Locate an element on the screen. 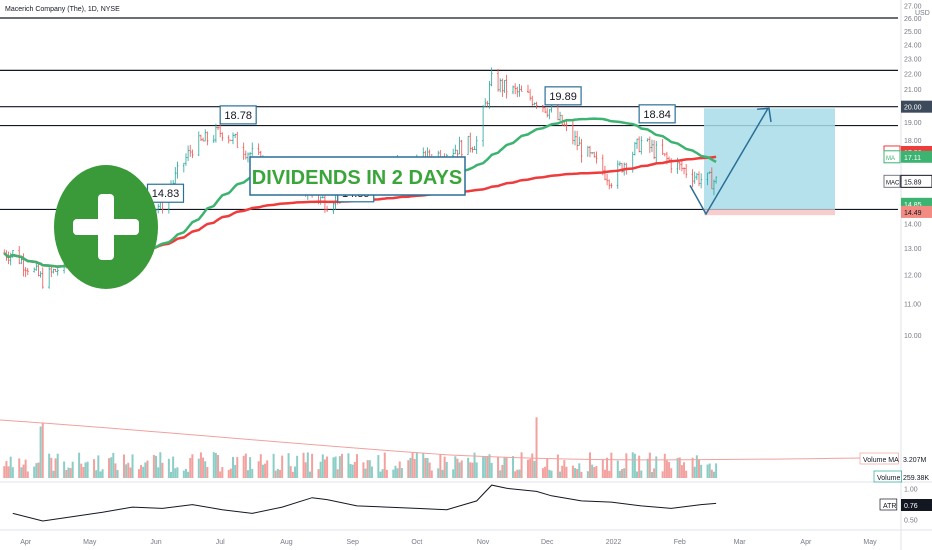  price-callout-label: 18.78 is located at coordinates (238, 116).